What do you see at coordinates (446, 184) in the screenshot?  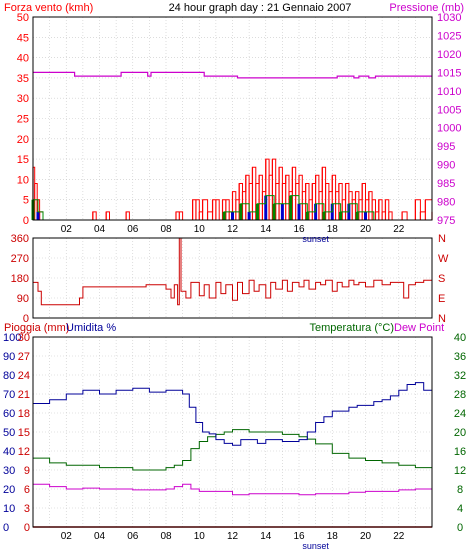 I see `pressure-y-tick: 985` at bounding box center [446, 184].